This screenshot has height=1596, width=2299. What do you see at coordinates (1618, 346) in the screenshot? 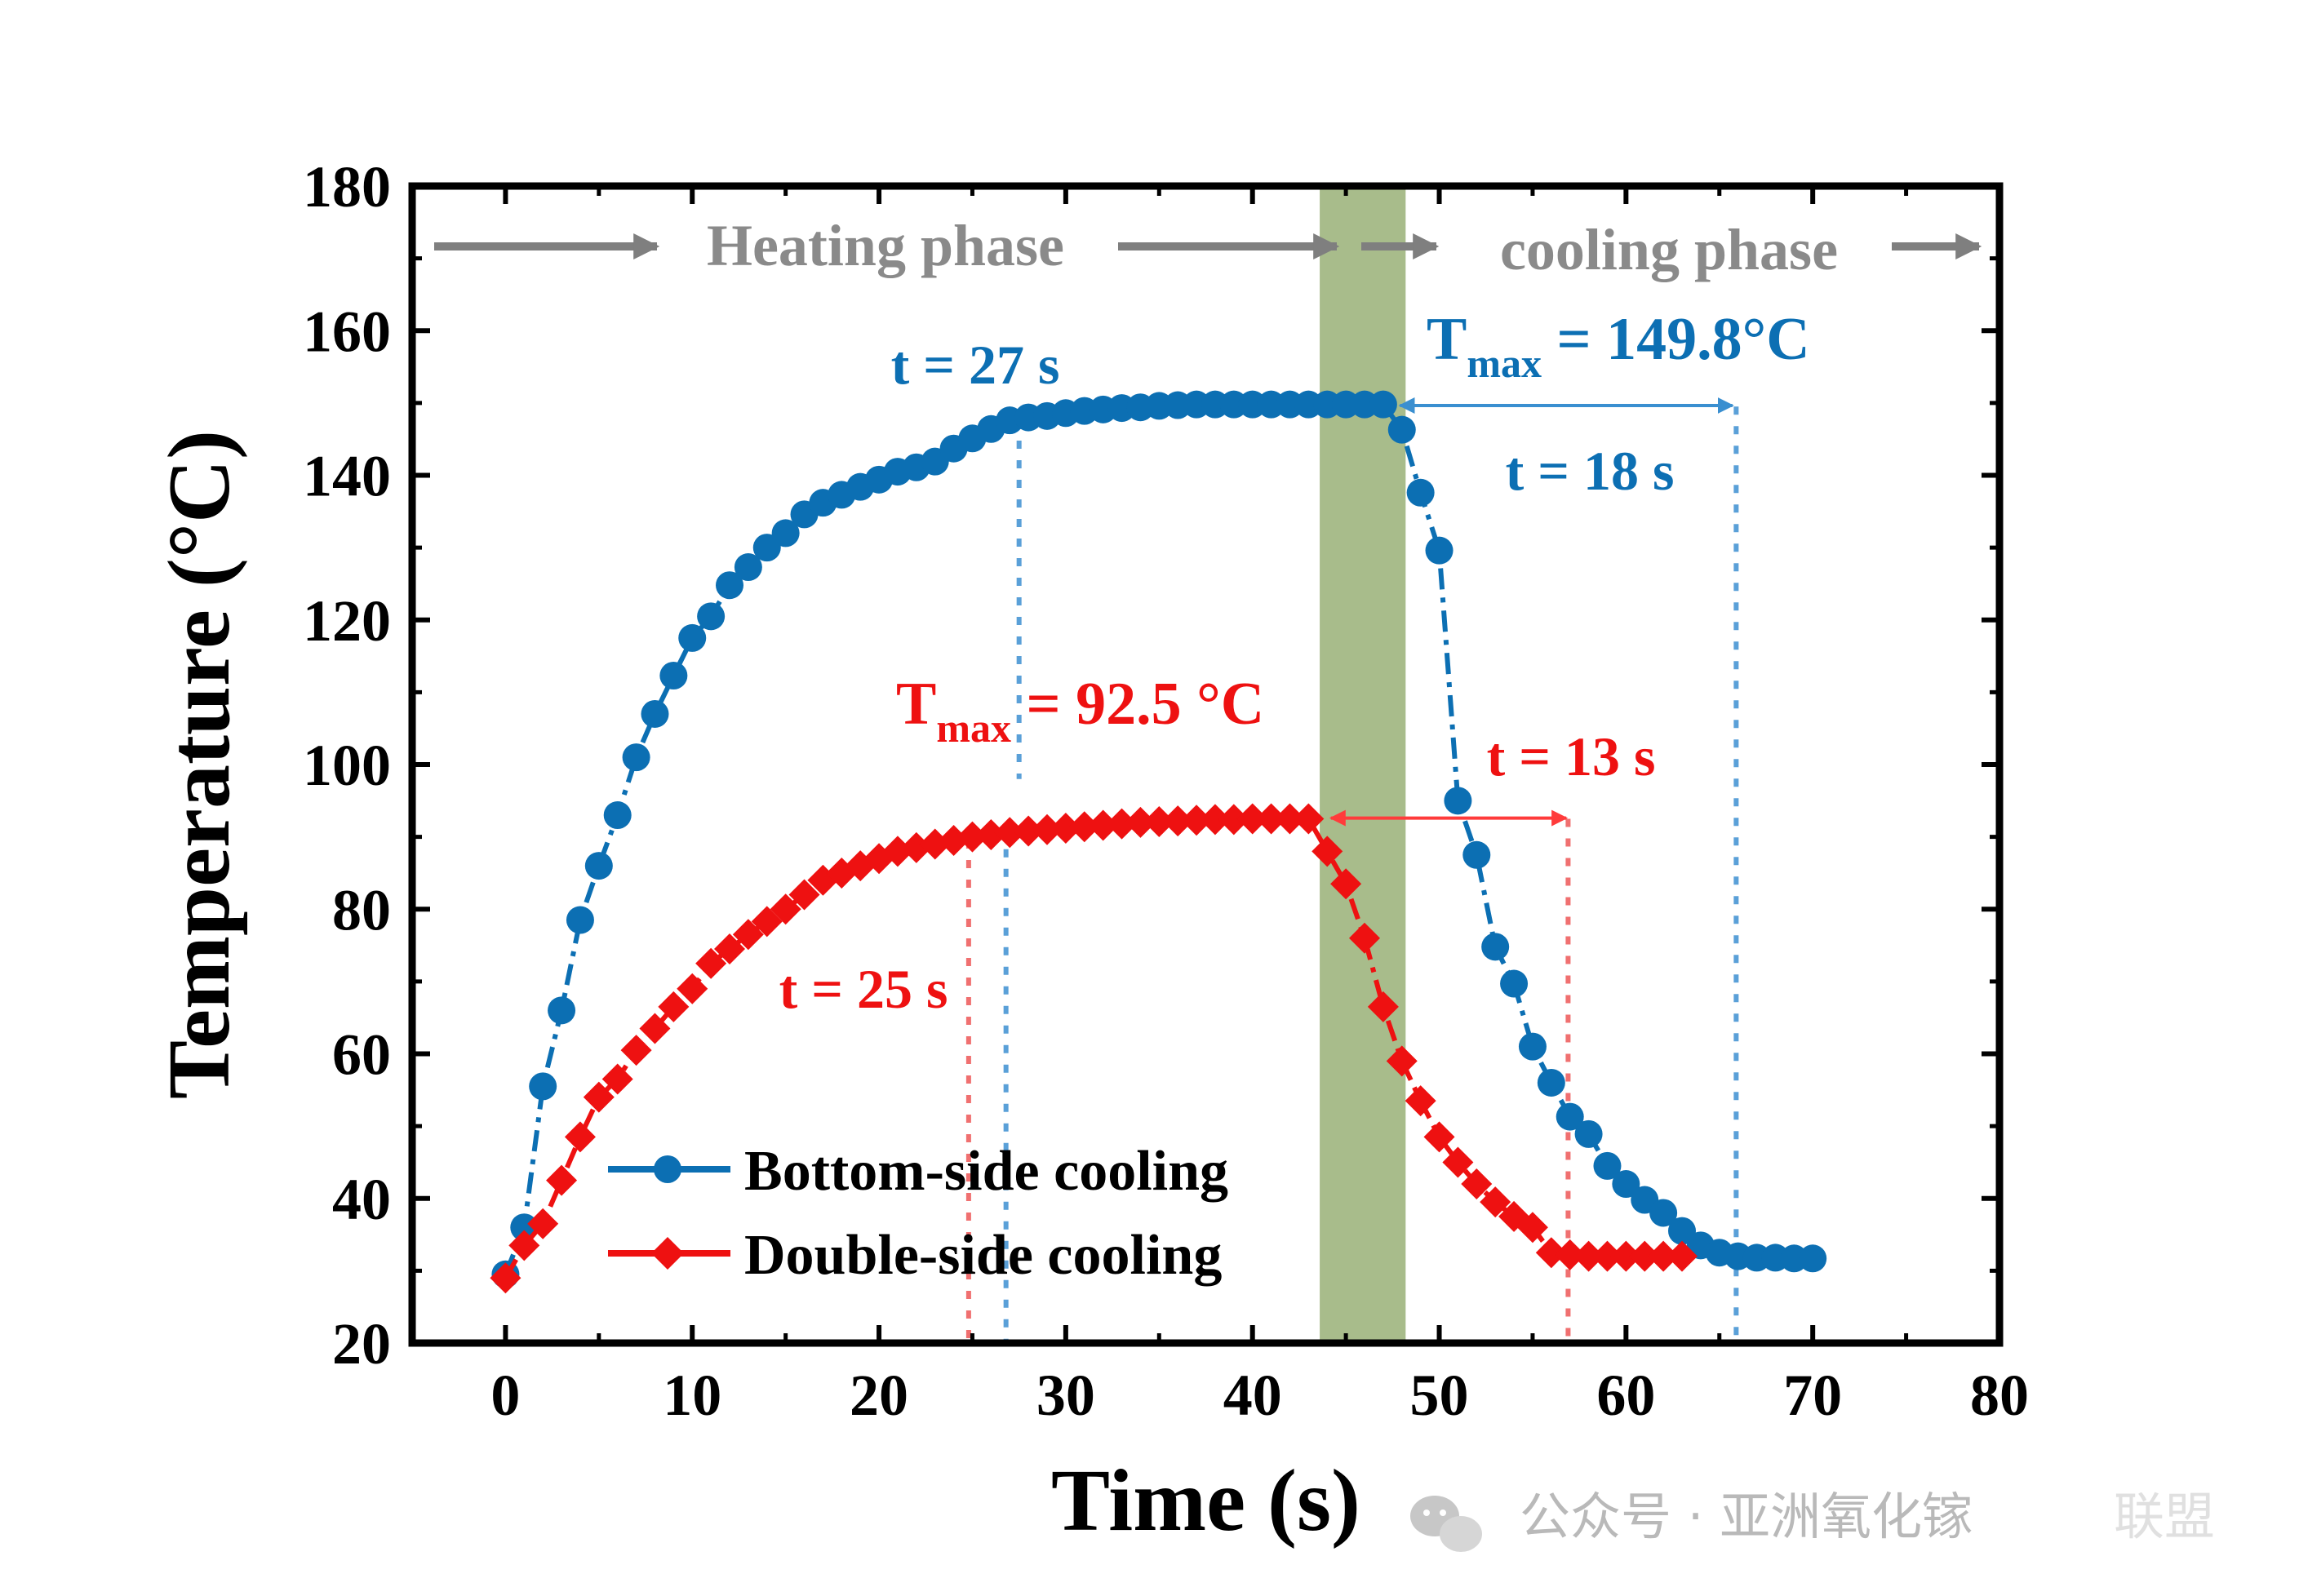
I see `tmax-bottom-annotation: Tmax = 149.8°C` at bounding box center [1618, 346].